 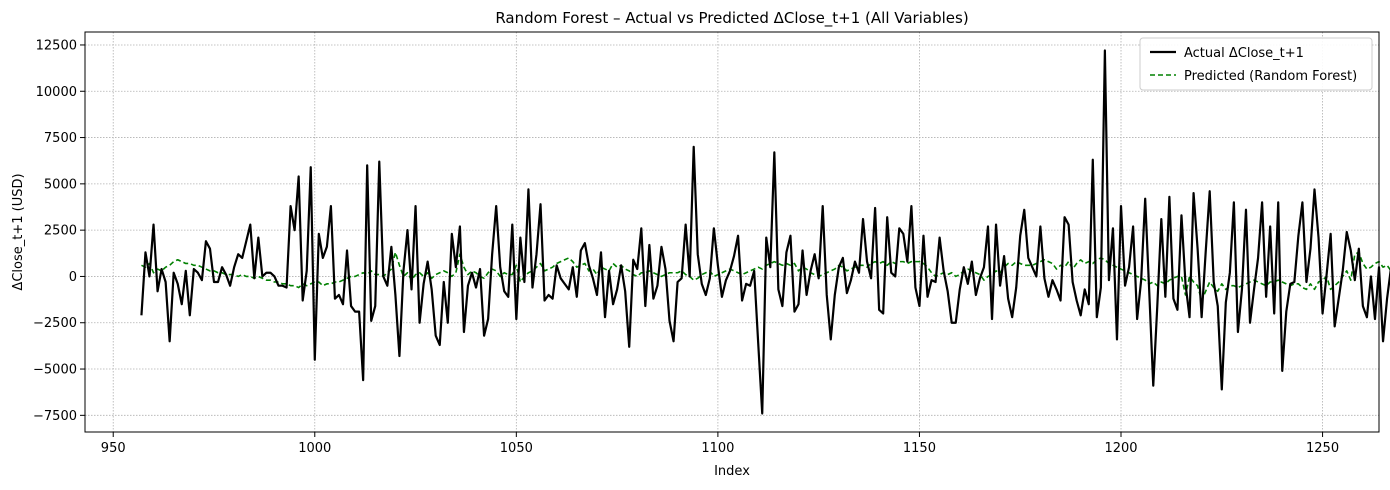 What do you see at coordinates (60, 138) in the screenshot?
I see `y-tick-label: 7500` at bounding box center [60, 138].